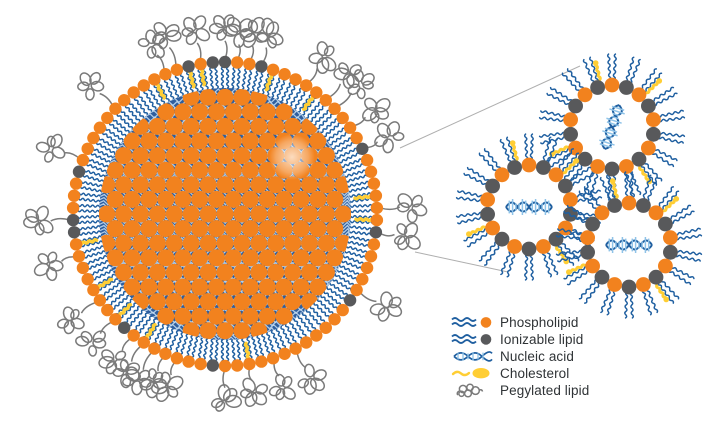 The height and width of the screenshot is (428, 708). What do you see at coordinates (490, 169) in the screenshot?
I see `inset-connector-lines` at bounding box center [490, 169].